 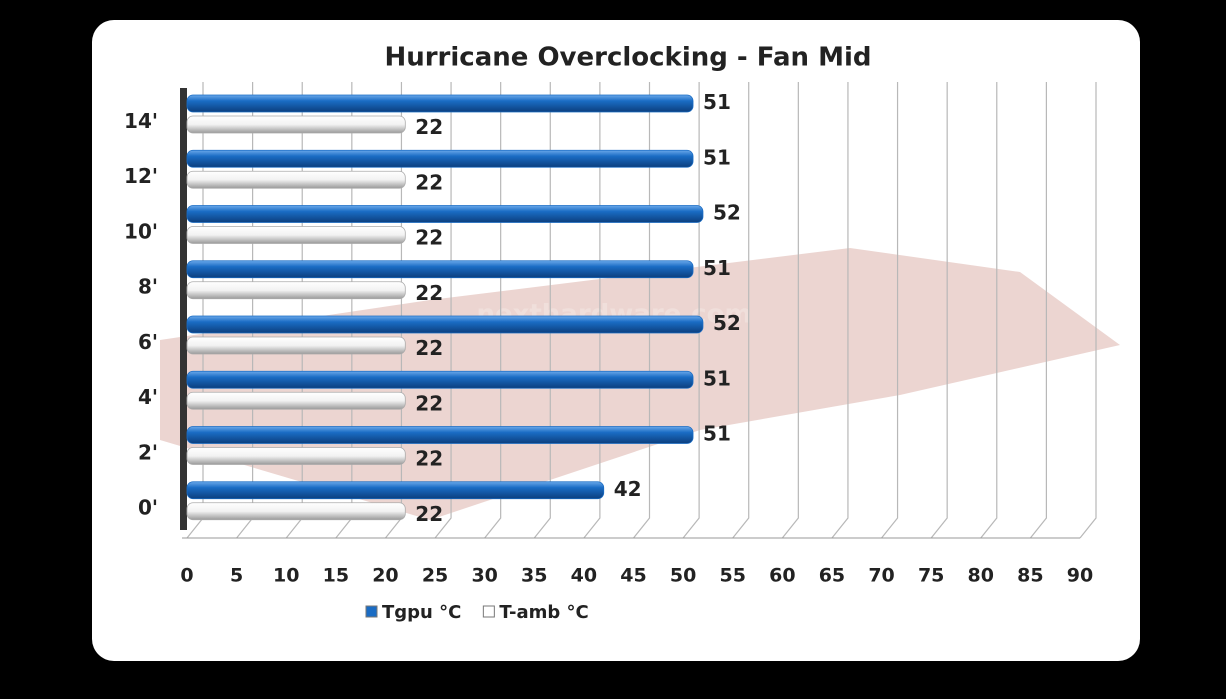 I want to click on x-tick-label: 30, so click(x=484, y=576).